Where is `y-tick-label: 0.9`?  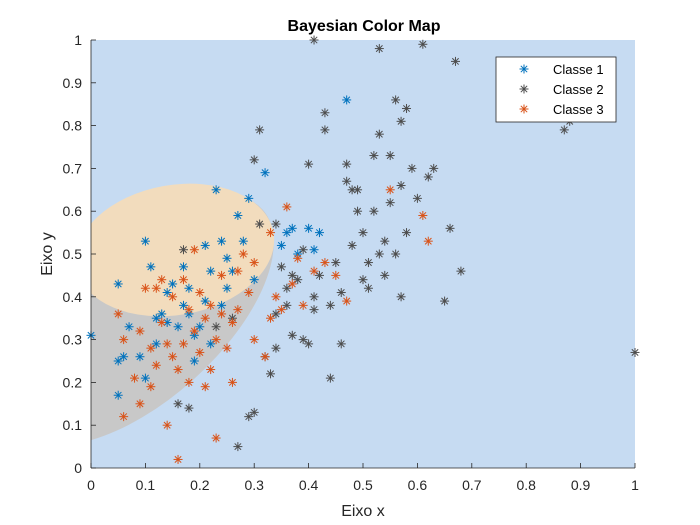
y-tick-label: 0.9 is located at coordinates (73, 83).